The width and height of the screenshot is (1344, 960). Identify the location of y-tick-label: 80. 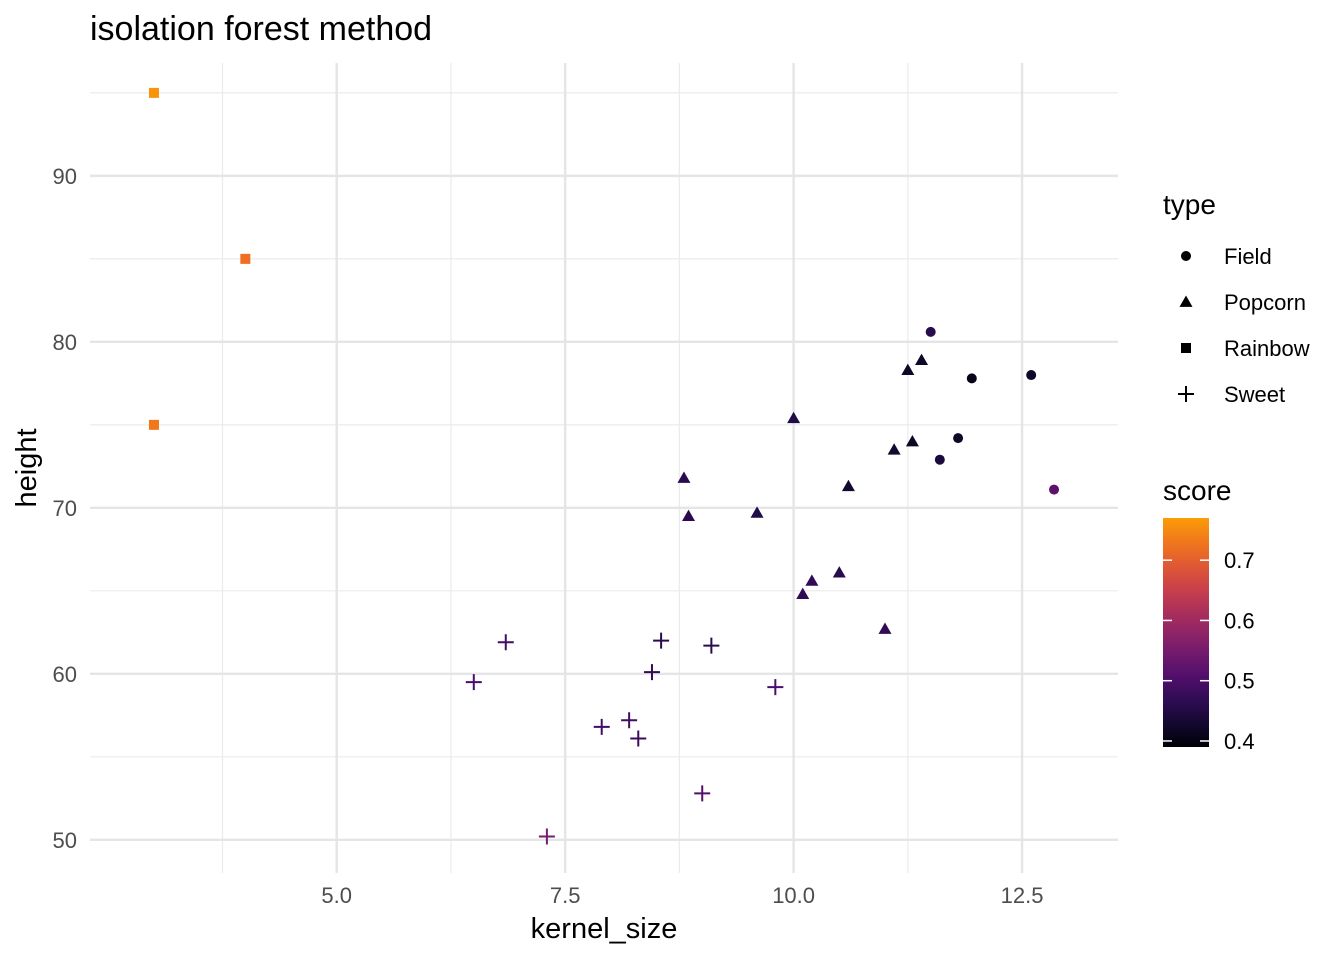
(65, 342).